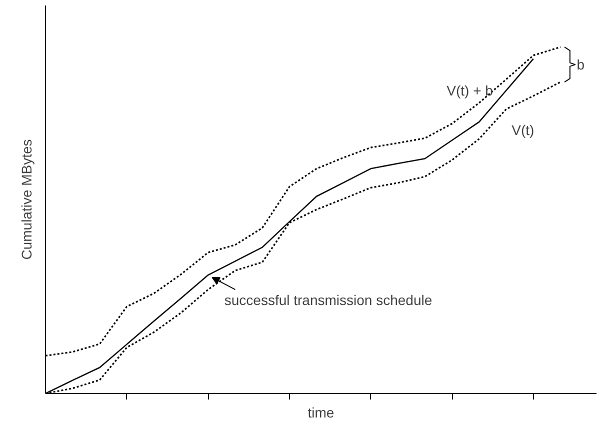 This screenshot has height=428, width=606. Describe the element at coordinates (328, 300) in the screenshot. I see `legend-label: successful transmission schedule` at that location.